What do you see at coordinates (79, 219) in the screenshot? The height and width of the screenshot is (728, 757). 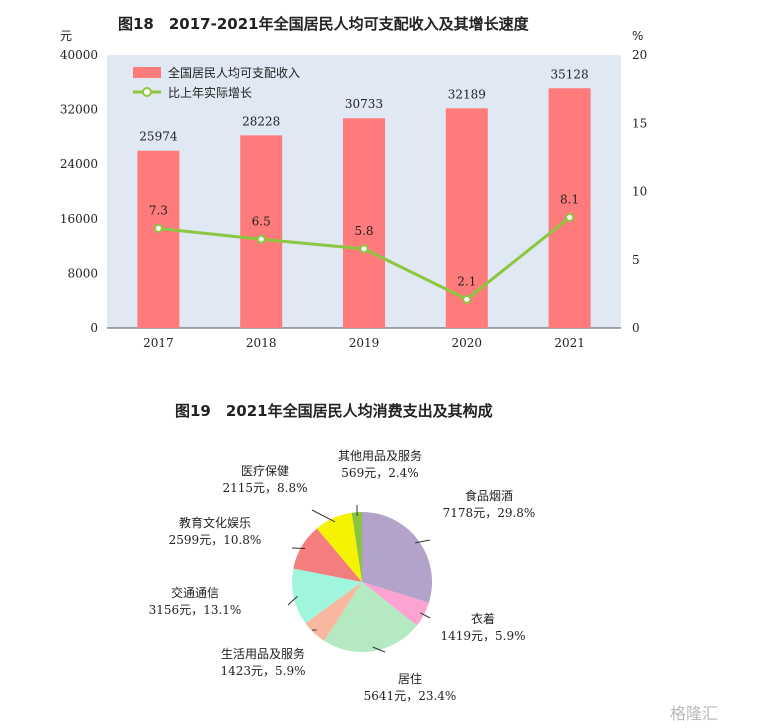 I see `left-tick-label: 16000` at bounding box center [79, 219].